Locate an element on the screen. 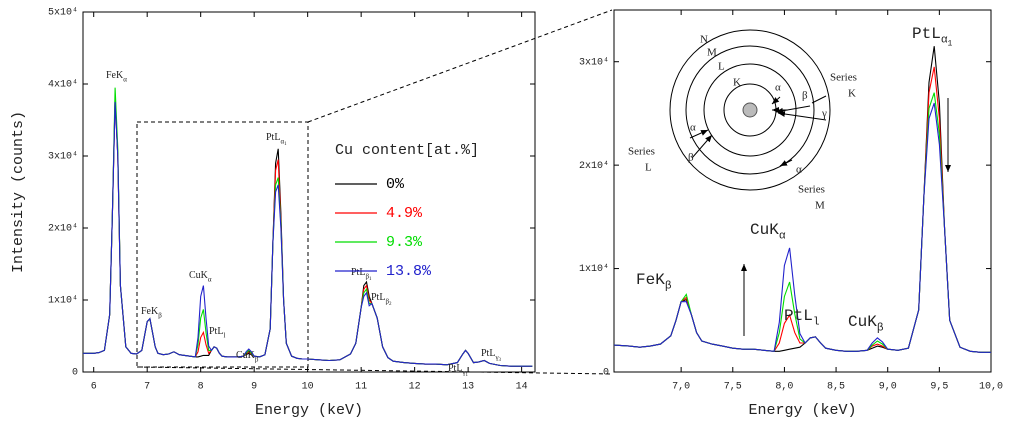 This screenshot has width=1011, height=424. shell-label: N is located at coordinates (704, 40).